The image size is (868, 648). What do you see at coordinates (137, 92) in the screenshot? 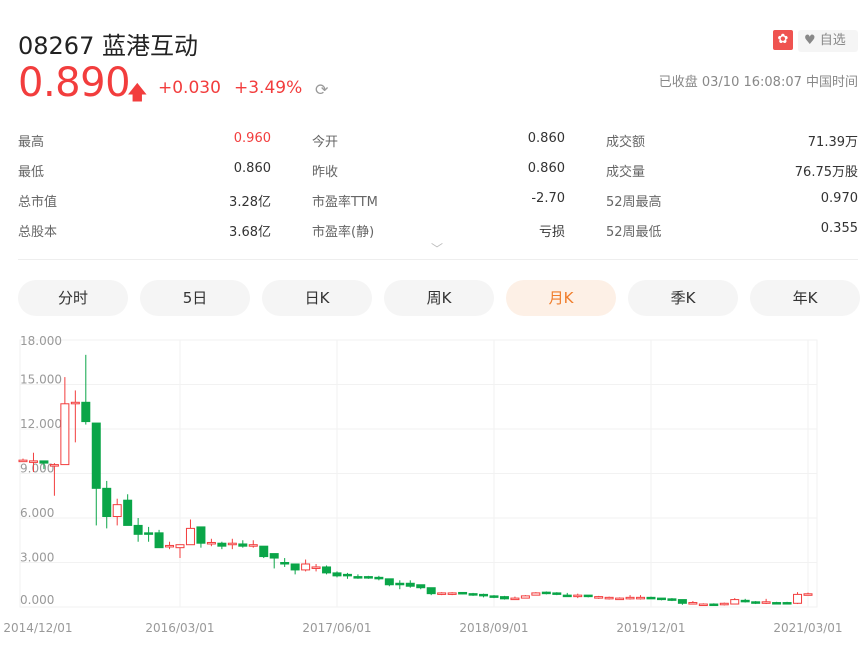
I see `up-arrow-icon: 🡅` at bounding box center [137, 92].